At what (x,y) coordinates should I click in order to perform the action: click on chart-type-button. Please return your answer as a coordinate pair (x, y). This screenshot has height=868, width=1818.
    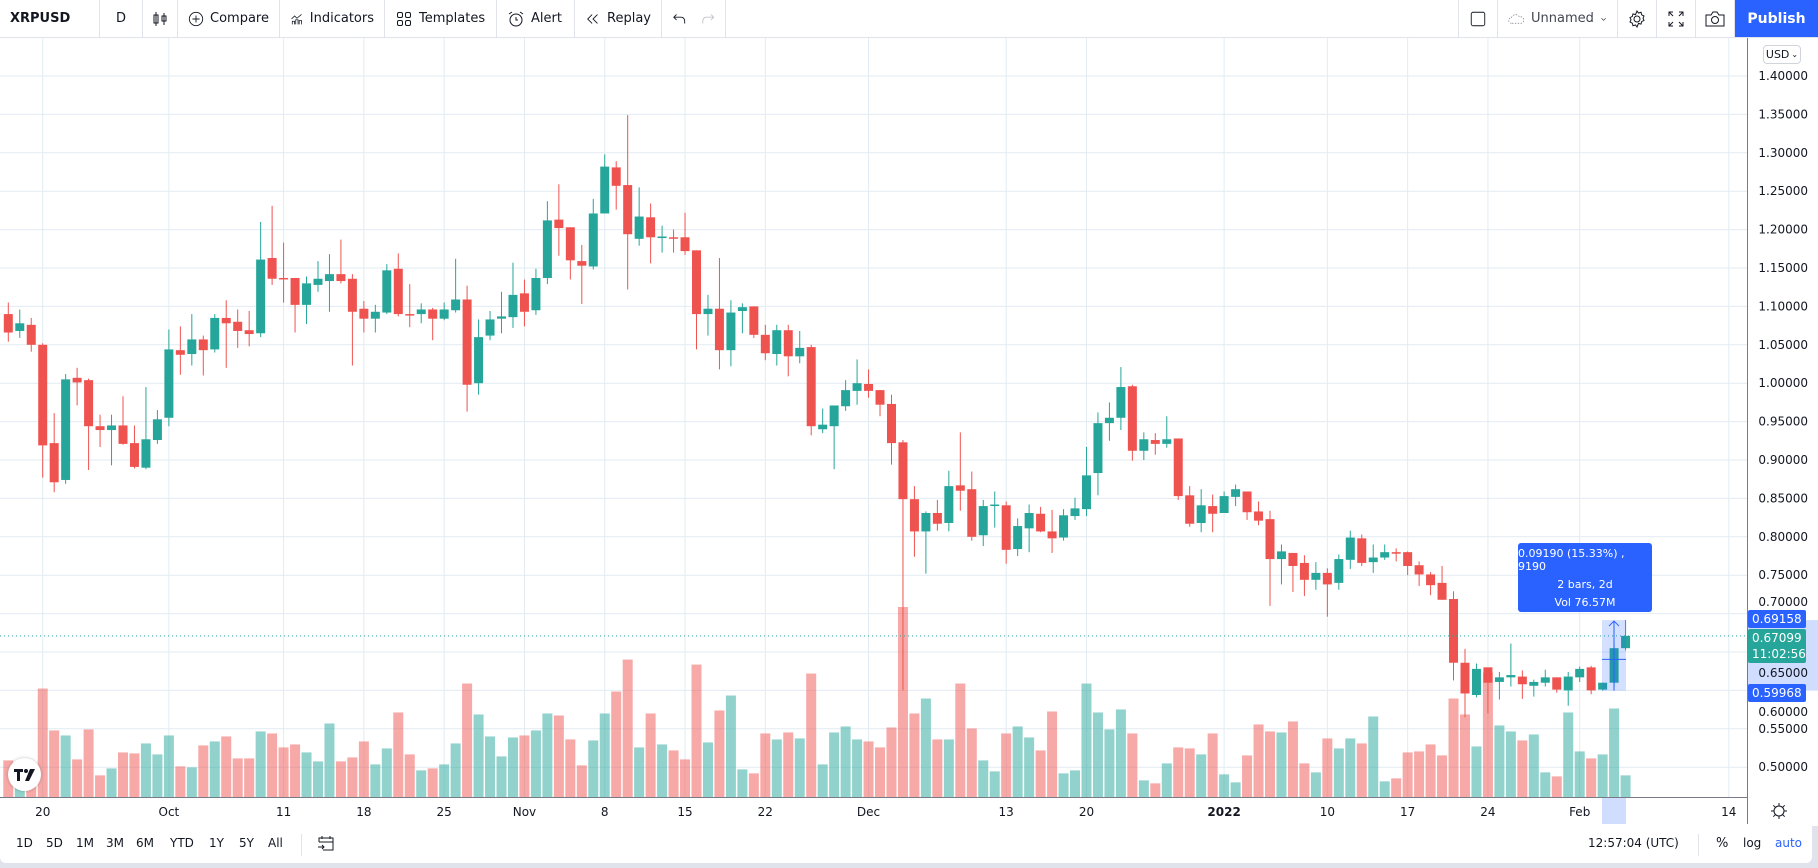
    Looking at the image, I should click on (160, 18).